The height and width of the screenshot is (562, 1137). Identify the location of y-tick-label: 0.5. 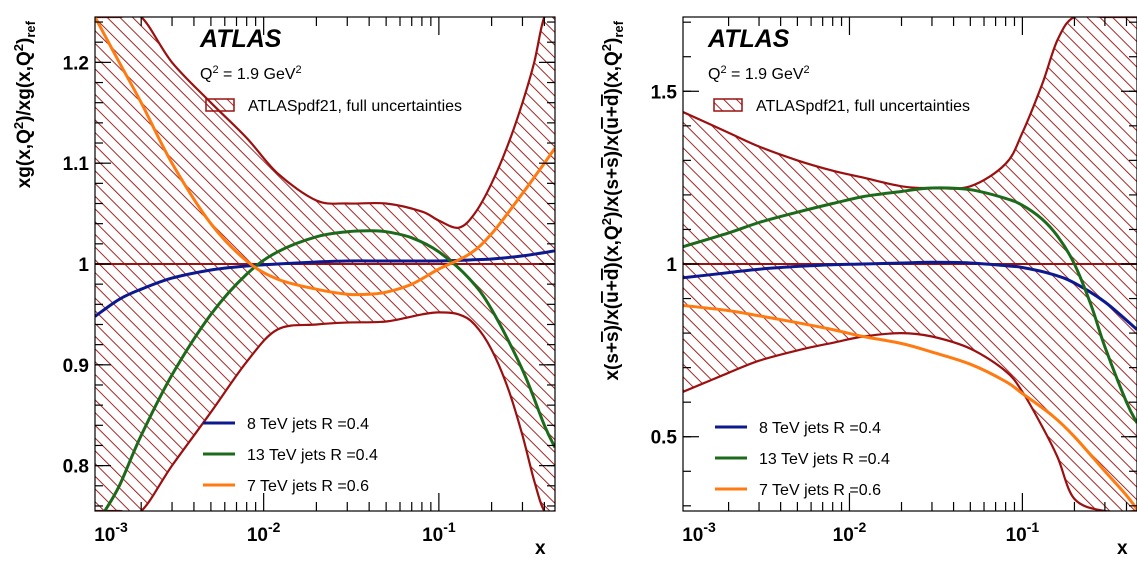
(664, 438).